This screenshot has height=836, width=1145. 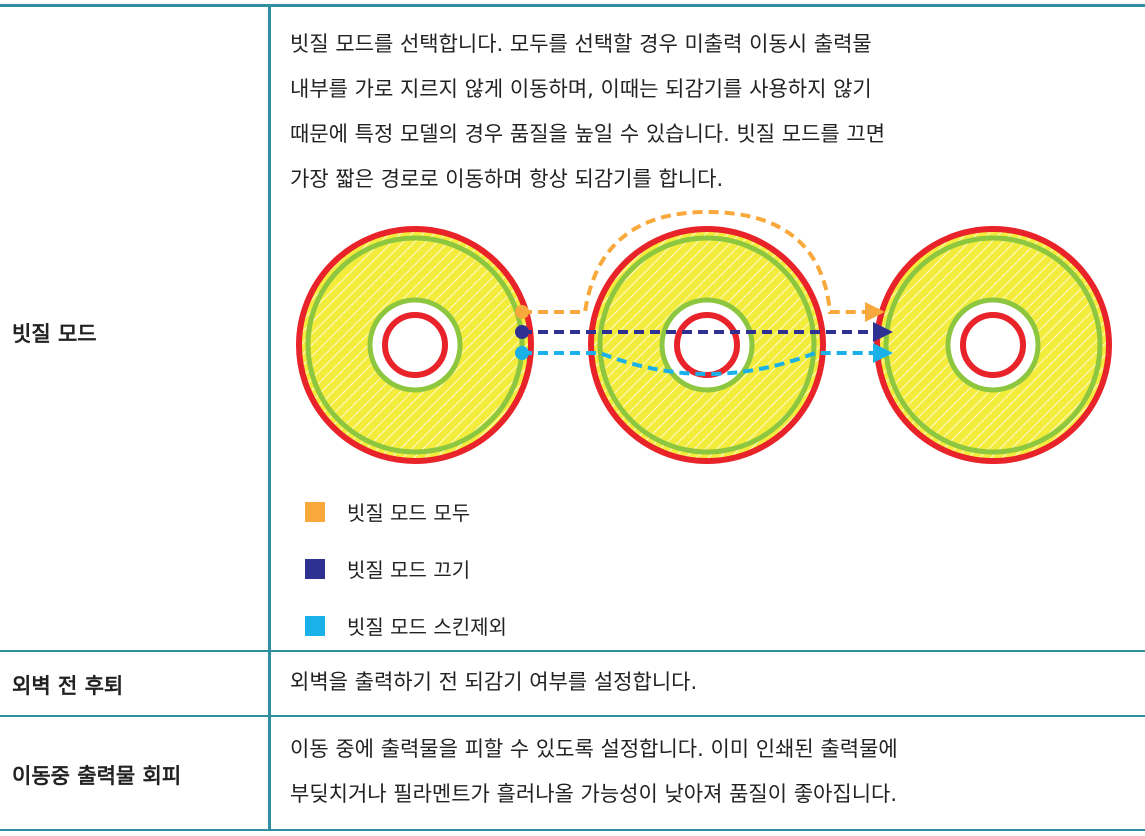 I want to click on text-line: 빗질 모드를 선택합니다. 모두를 선택할 경우 미출력 이동시 출력물, so click(x=581, y=44).